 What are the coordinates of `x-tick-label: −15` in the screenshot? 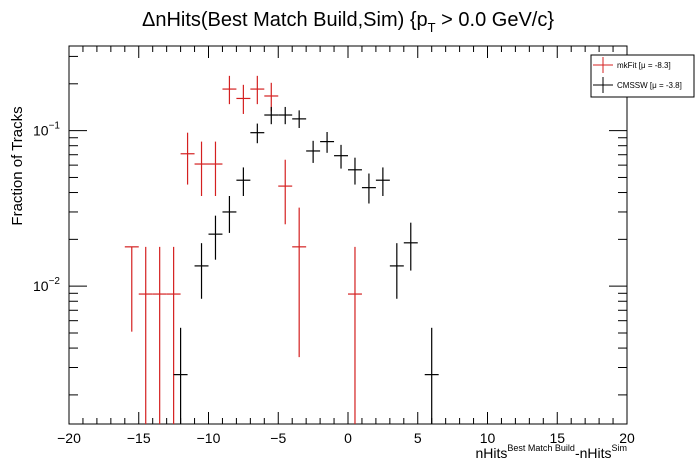 It's located at (139, 438).